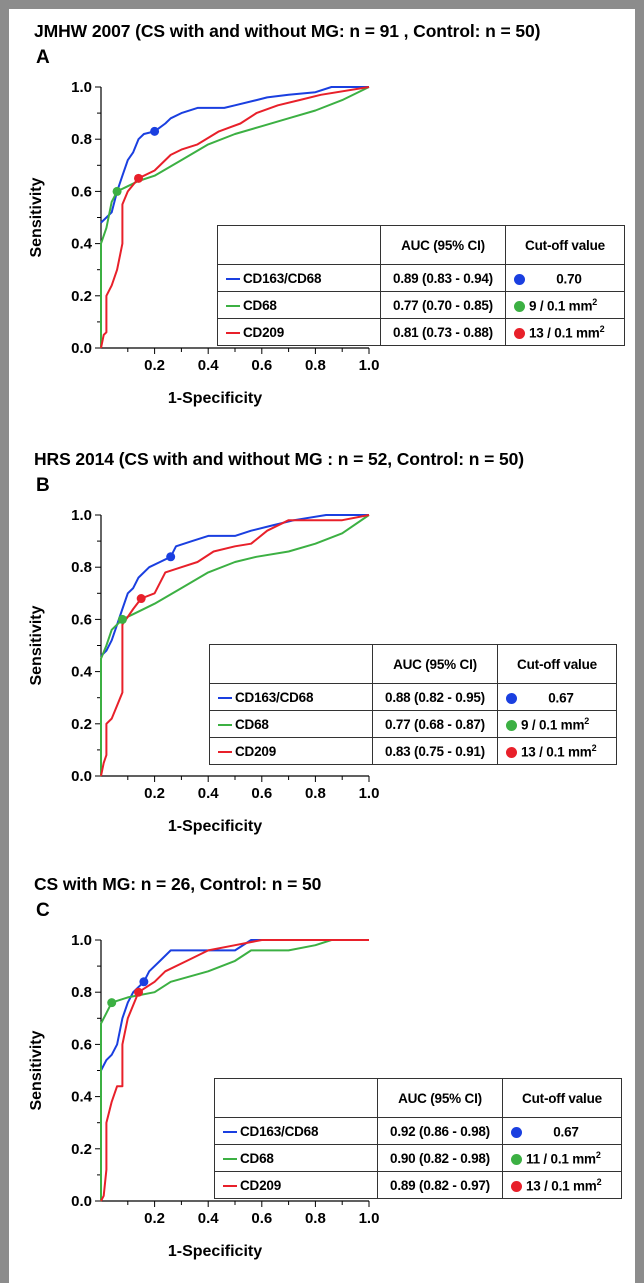 The image size is (644, 1283). I want to click on x-tick-label: 0.8, so click(315, 365).